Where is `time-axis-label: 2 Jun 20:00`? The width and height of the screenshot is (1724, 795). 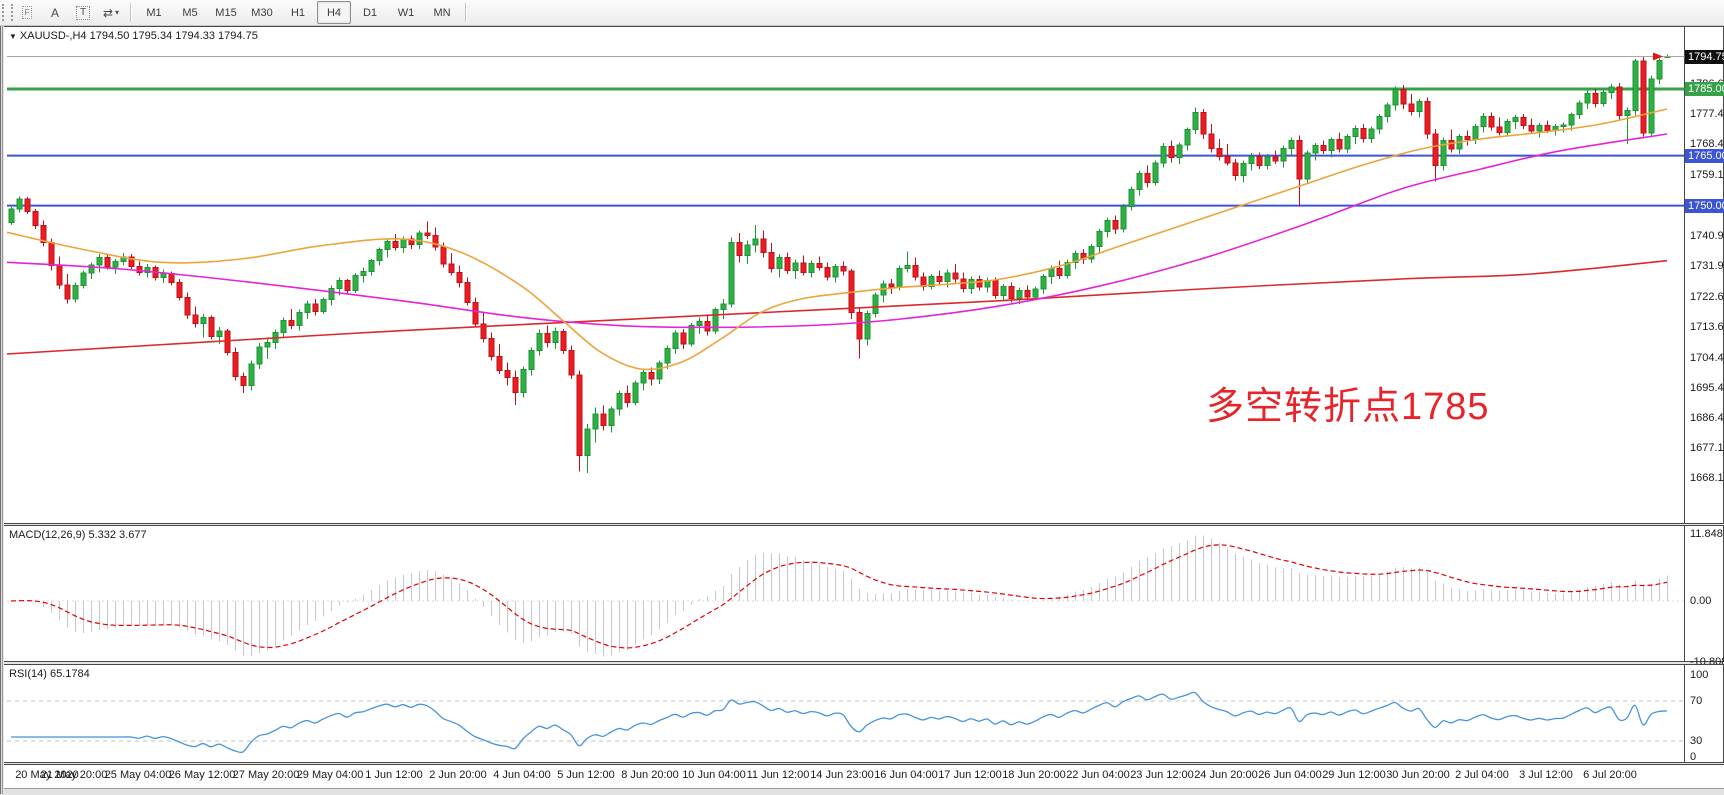
time-axis-label: 2 Jun 20:00 is located at coordinates (458, 775).